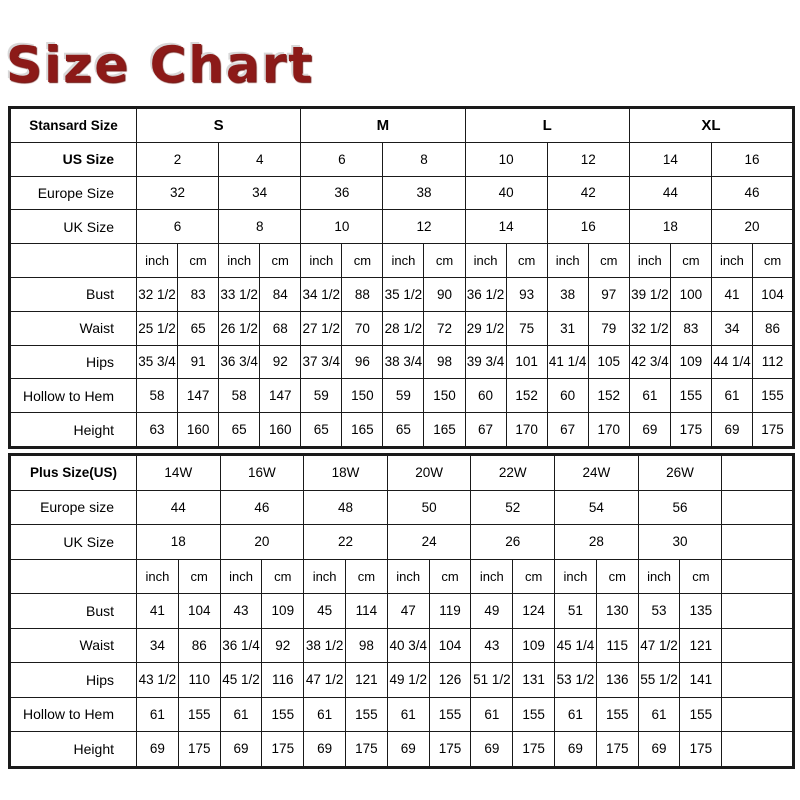 This screenshot has width=800, height=800. What do you see at coordinates (73, 159) in the screenshot?
I see `row-label: US Size` at bounding box center [73, 159].